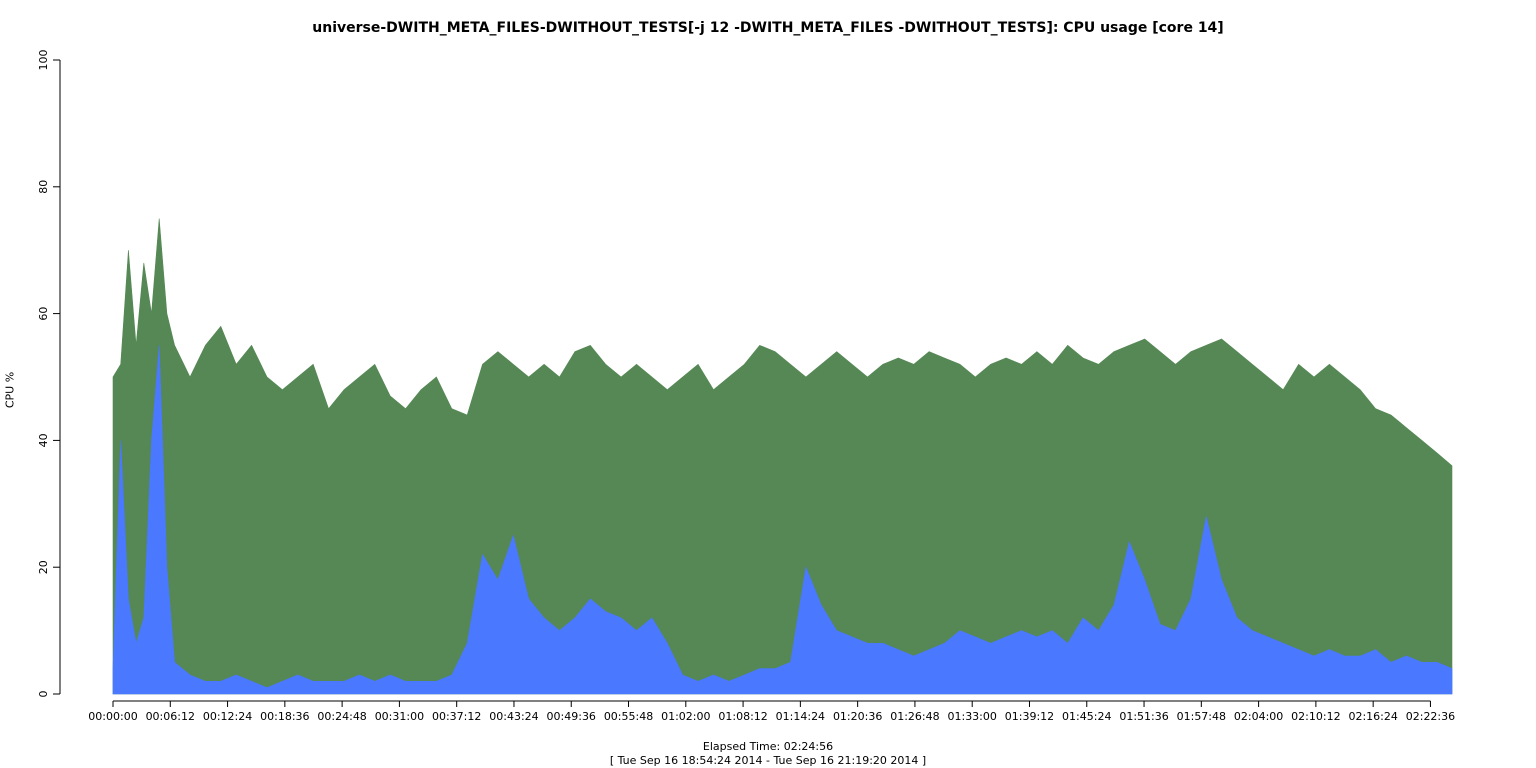 Image resolution: width=1536 pixels, height=768 pixels. What do you see at coordinates (742, 716) in the screenshot?
I see `x-tick-label: 01:08:12` at bounding box center [742, 716].